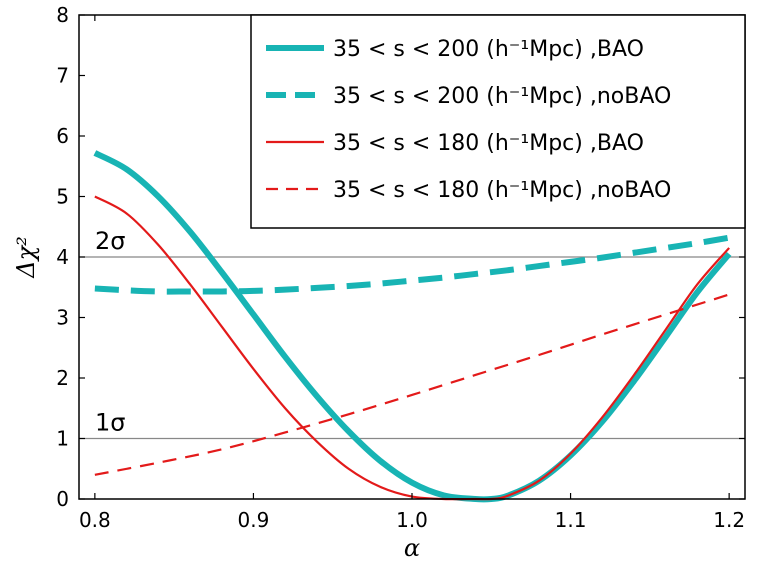 The width and height of the screenshot is (769, 568). Describe the element at coordinates (488, 143) in the screenshot. I see `legend-label: 35 < s < 180 (h⁻¹Mpc) ,BAO` at that location.